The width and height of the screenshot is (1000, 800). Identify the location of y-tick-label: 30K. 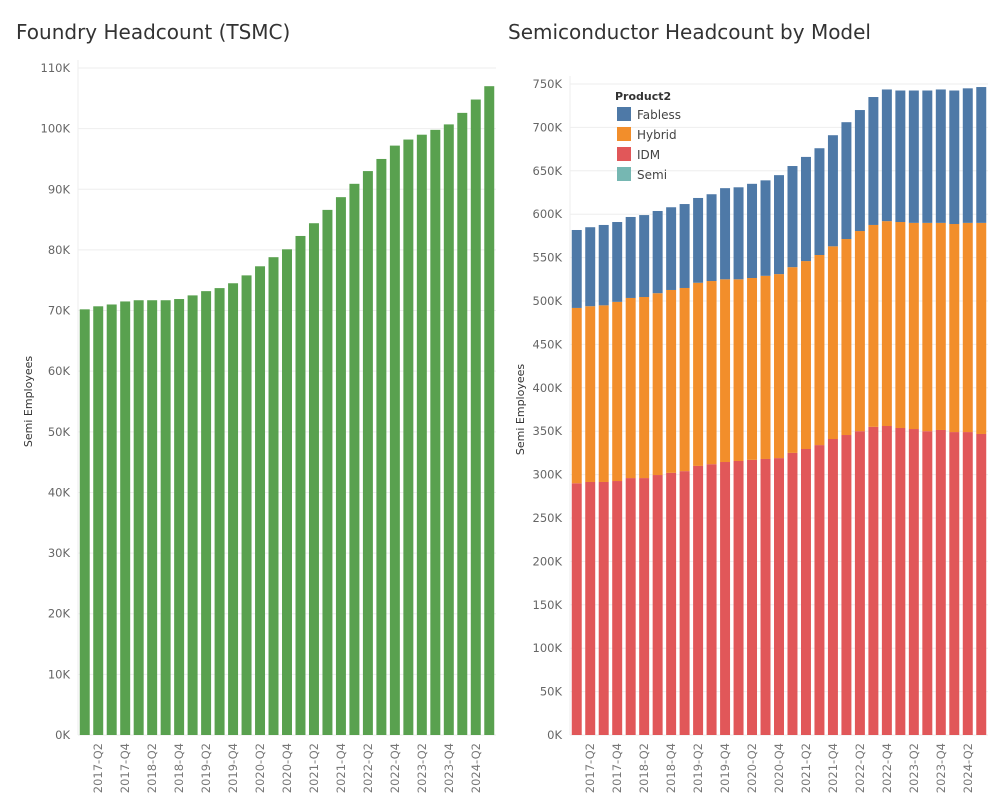
(59, 553).